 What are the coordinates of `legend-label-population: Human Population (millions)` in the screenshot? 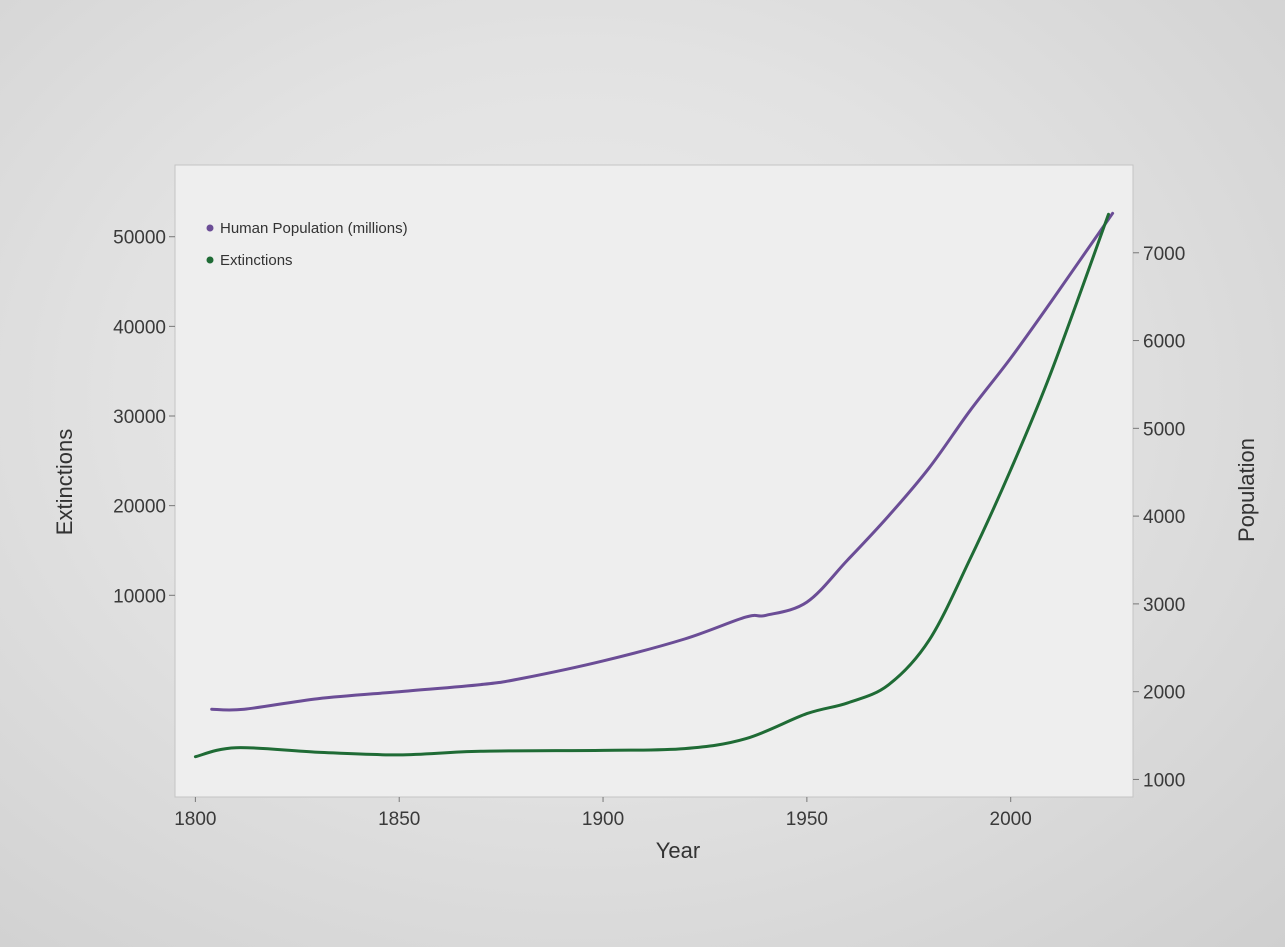 It's located at (314, 228).